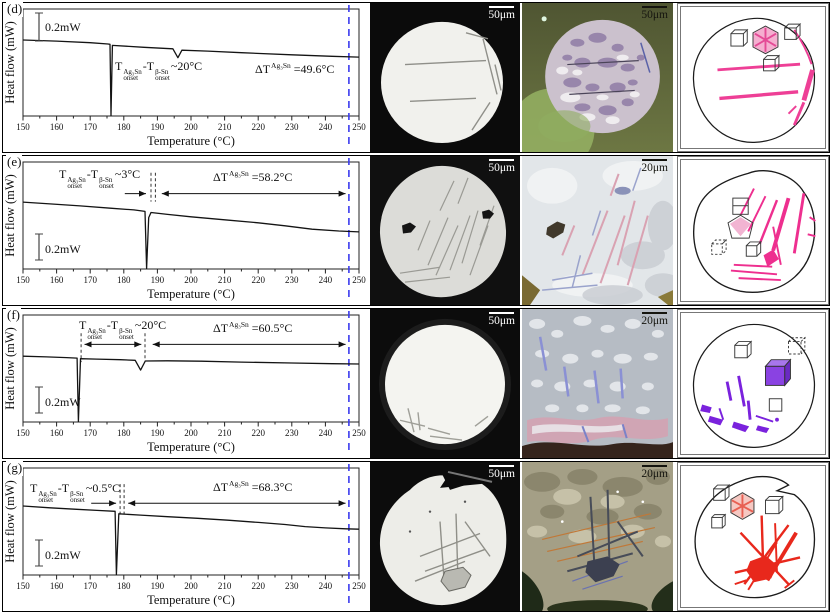 The image size is (832, 614). I want to click on sem-micrograph-e, so click(445, 230).